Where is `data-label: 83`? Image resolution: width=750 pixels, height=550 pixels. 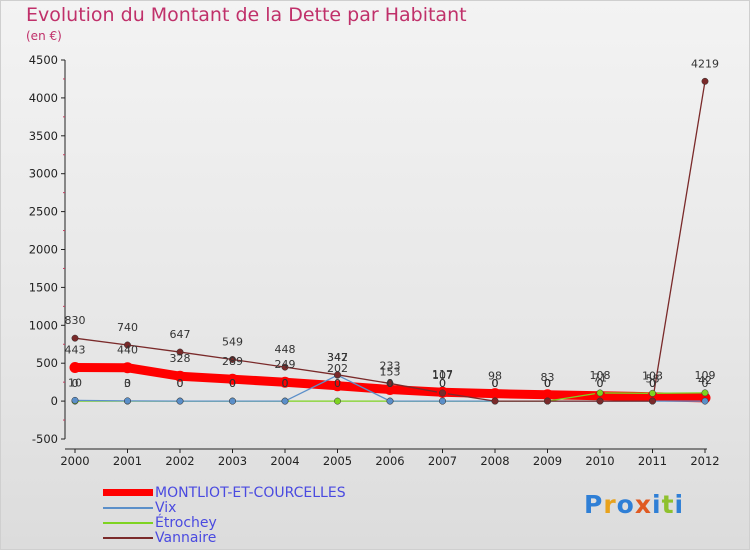 data-label: 83 is located at coordinates (548, 377).